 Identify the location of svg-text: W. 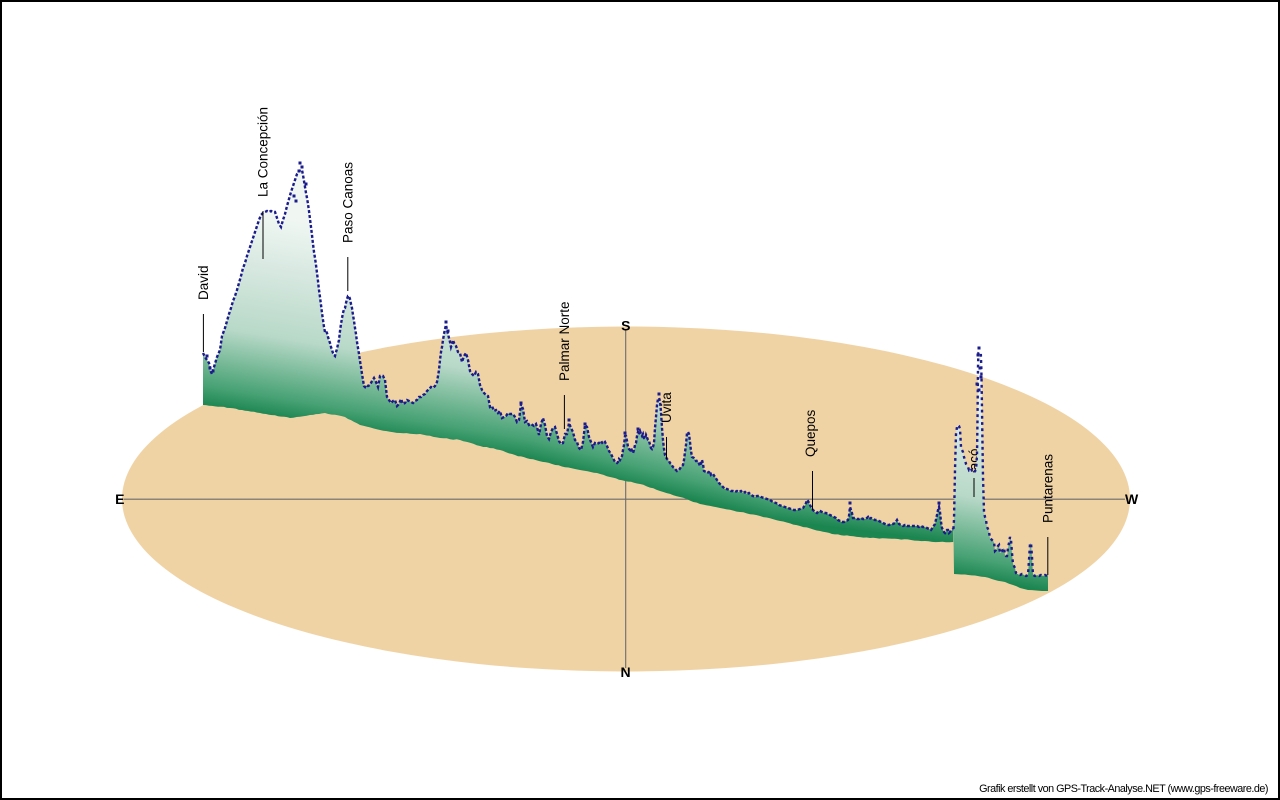
(1132, 499).